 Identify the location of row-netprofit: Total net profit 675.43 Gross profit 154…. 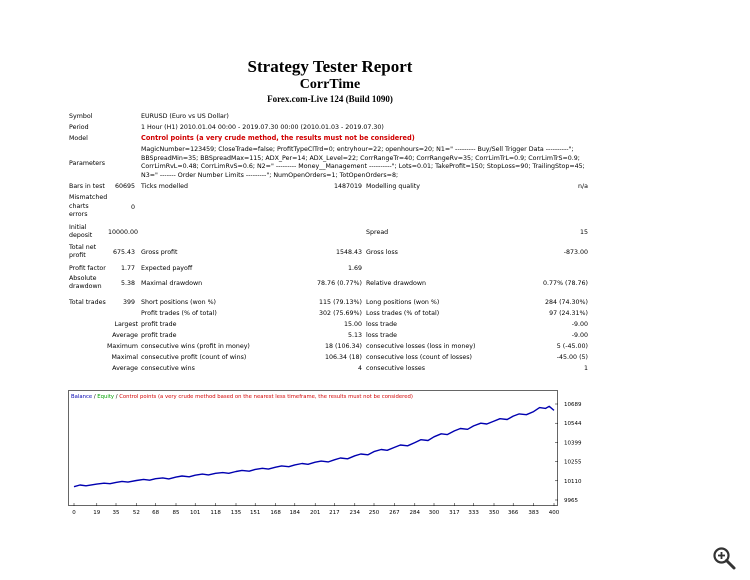
(331, 254).